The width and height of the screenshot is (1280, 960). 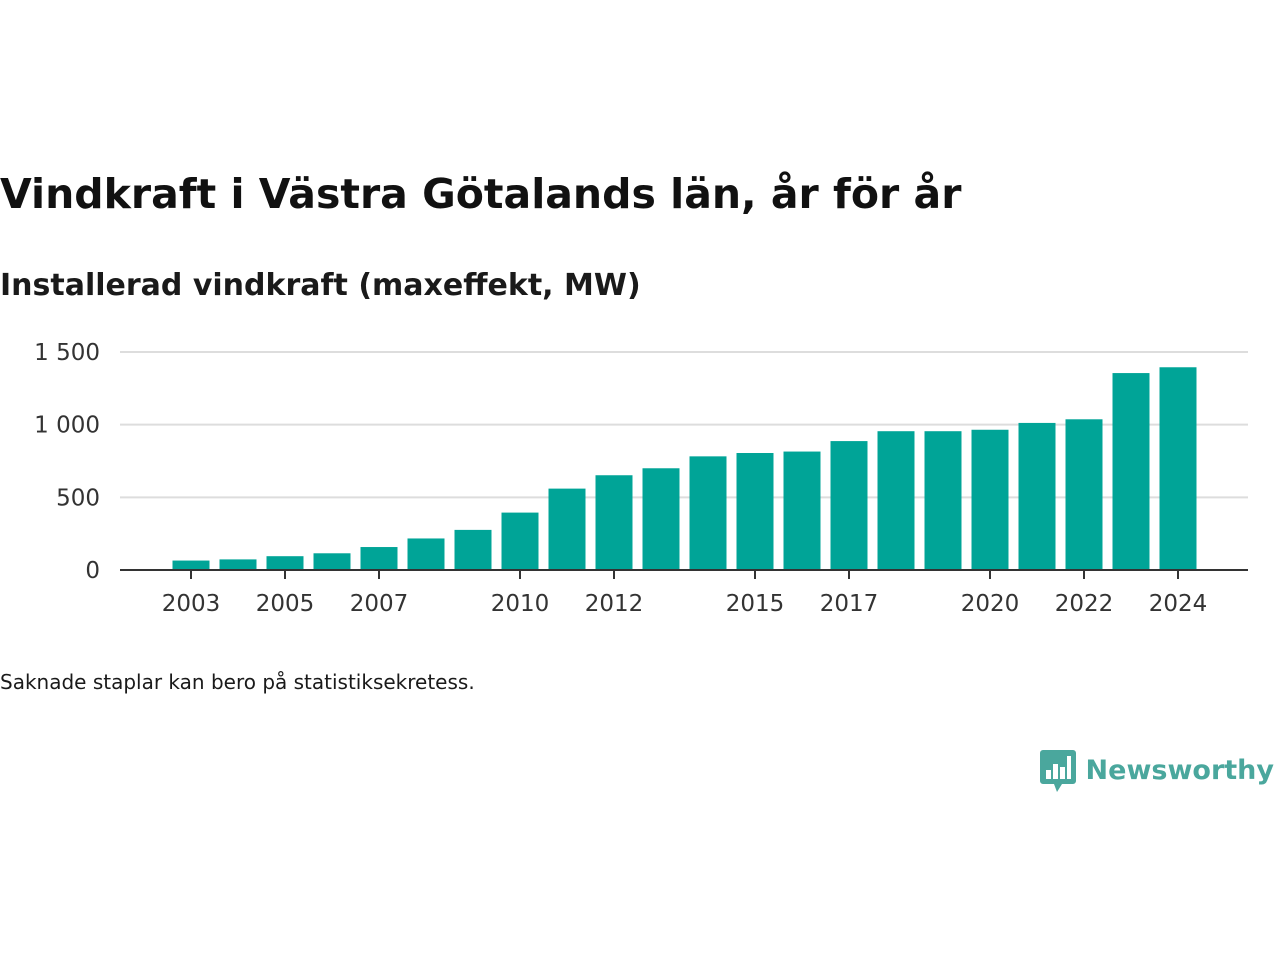 I want to click on bar-2017, so click(x=849, y=505).